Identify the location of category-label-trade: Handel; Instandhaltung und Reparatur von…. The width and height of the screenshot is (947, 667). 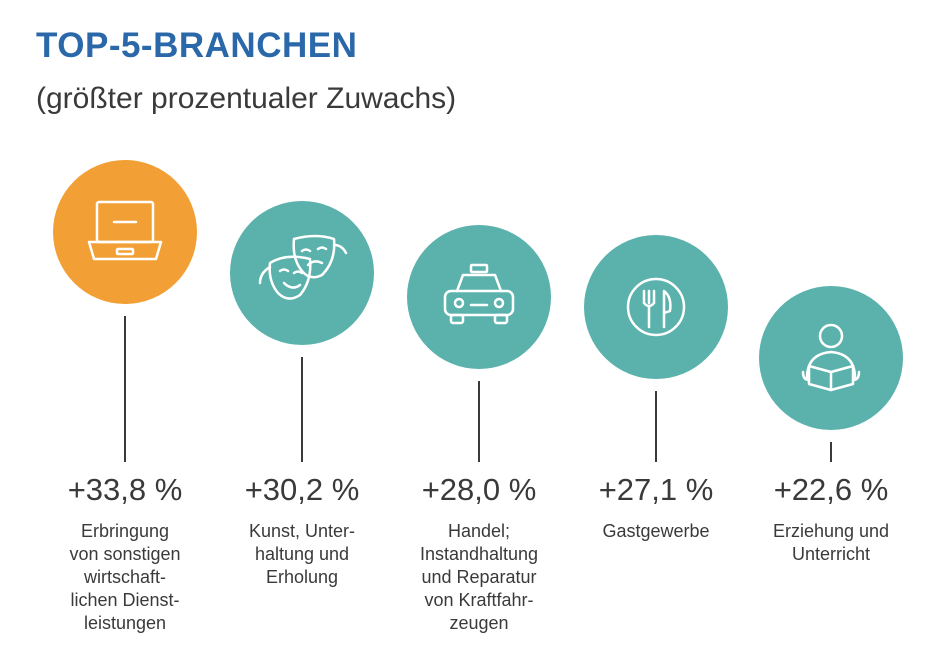
(479, 577).